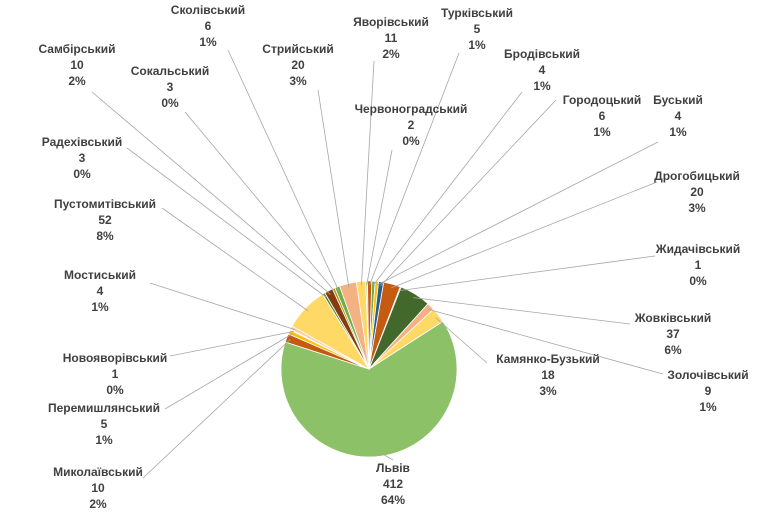 This screenshot has height=518, width=757. What do you see at coordinates (697, 249) in the screenshot?
I see `slice-label-name: Жидачівський` at bounding box center [697, 249].